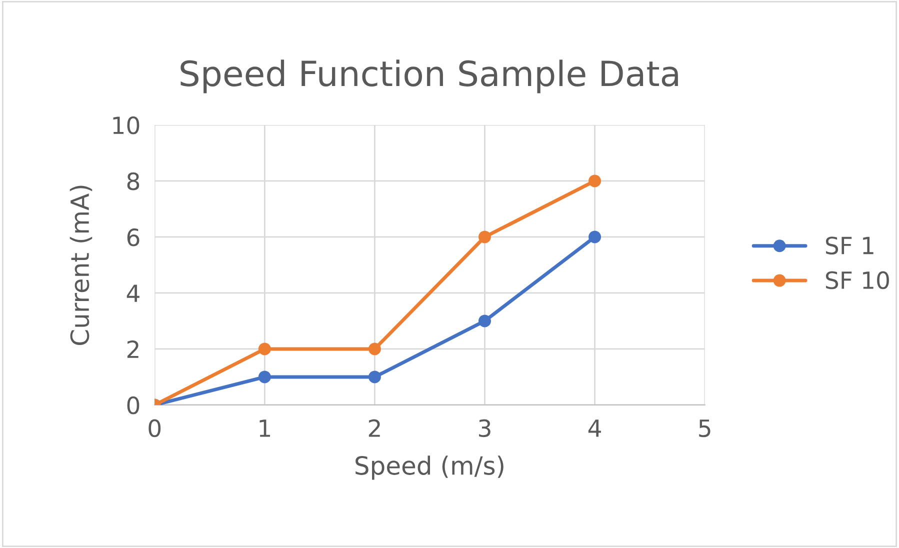  I want to click on x-tick-label: 3, so click(484, 428).